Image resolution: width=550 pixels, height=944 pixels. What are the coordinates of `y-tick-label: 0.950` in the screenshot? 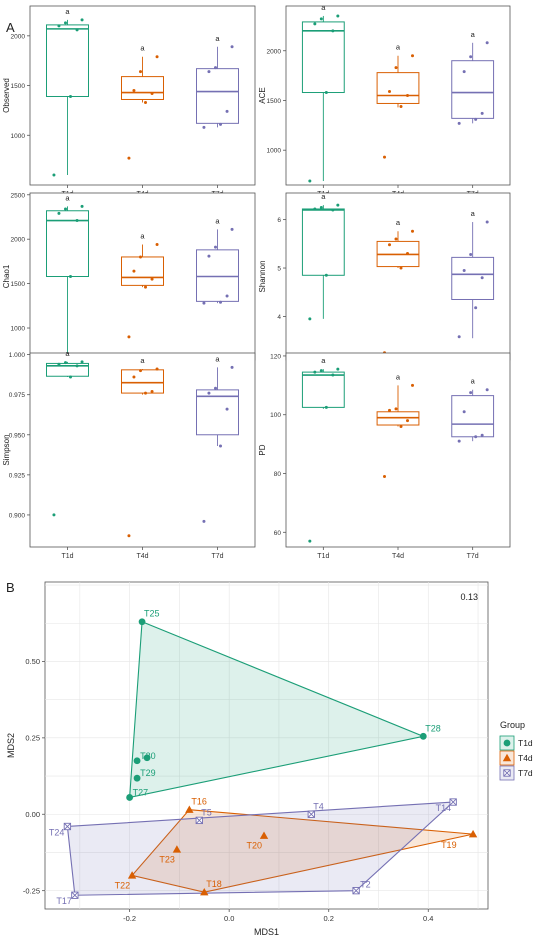 It's located at (17, 435).